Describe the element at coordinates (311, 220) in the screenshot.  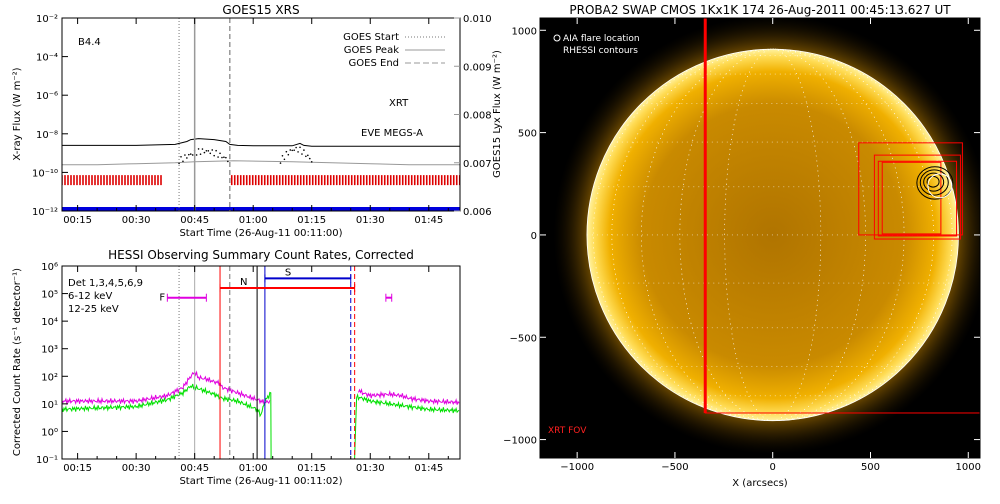
I see `goes-xtick-label: 01:15` at that location.